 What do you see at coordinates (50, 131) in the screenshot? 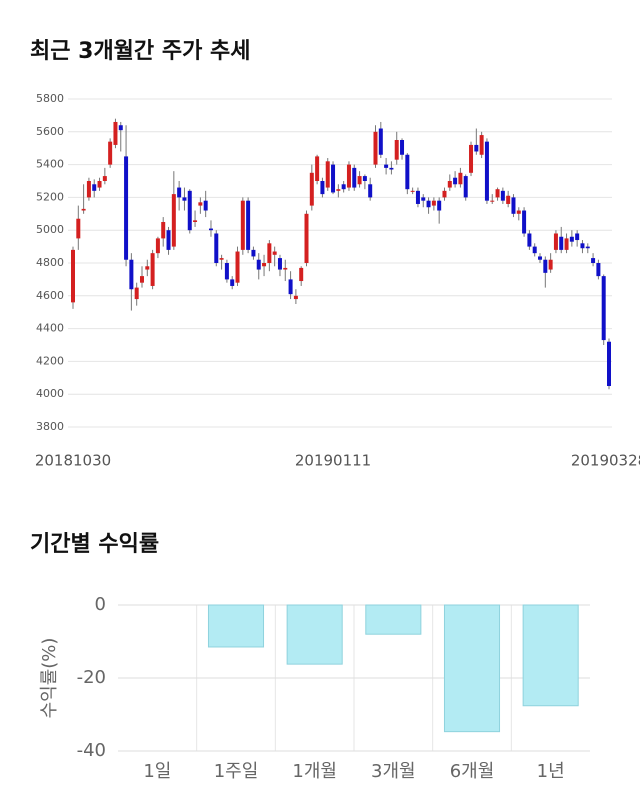
I see `y-tick-label: 5600` at bounding box center [50, 131].